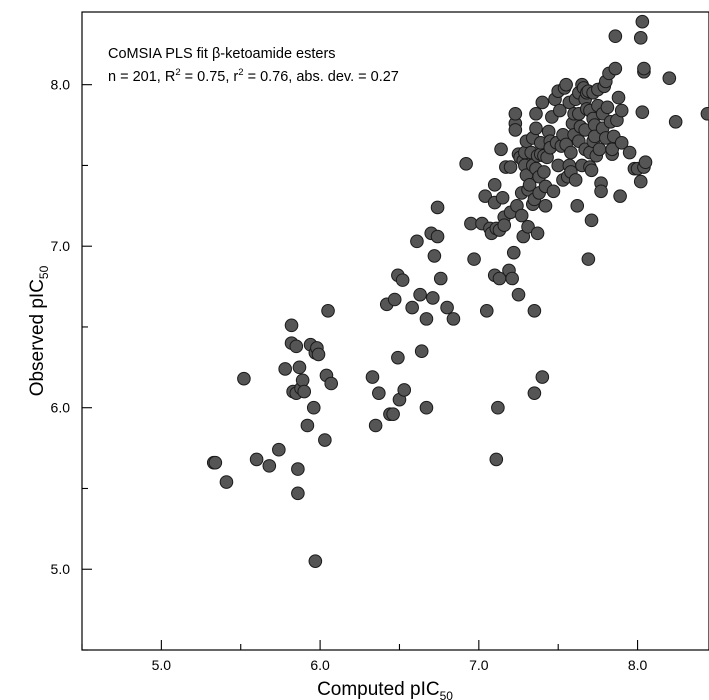 The height and width of the screenshot is (700, 709). Describe the element at coordinates (240, 72) in the screenshot. I see `annotation-r2-exponent: 2` at that location.